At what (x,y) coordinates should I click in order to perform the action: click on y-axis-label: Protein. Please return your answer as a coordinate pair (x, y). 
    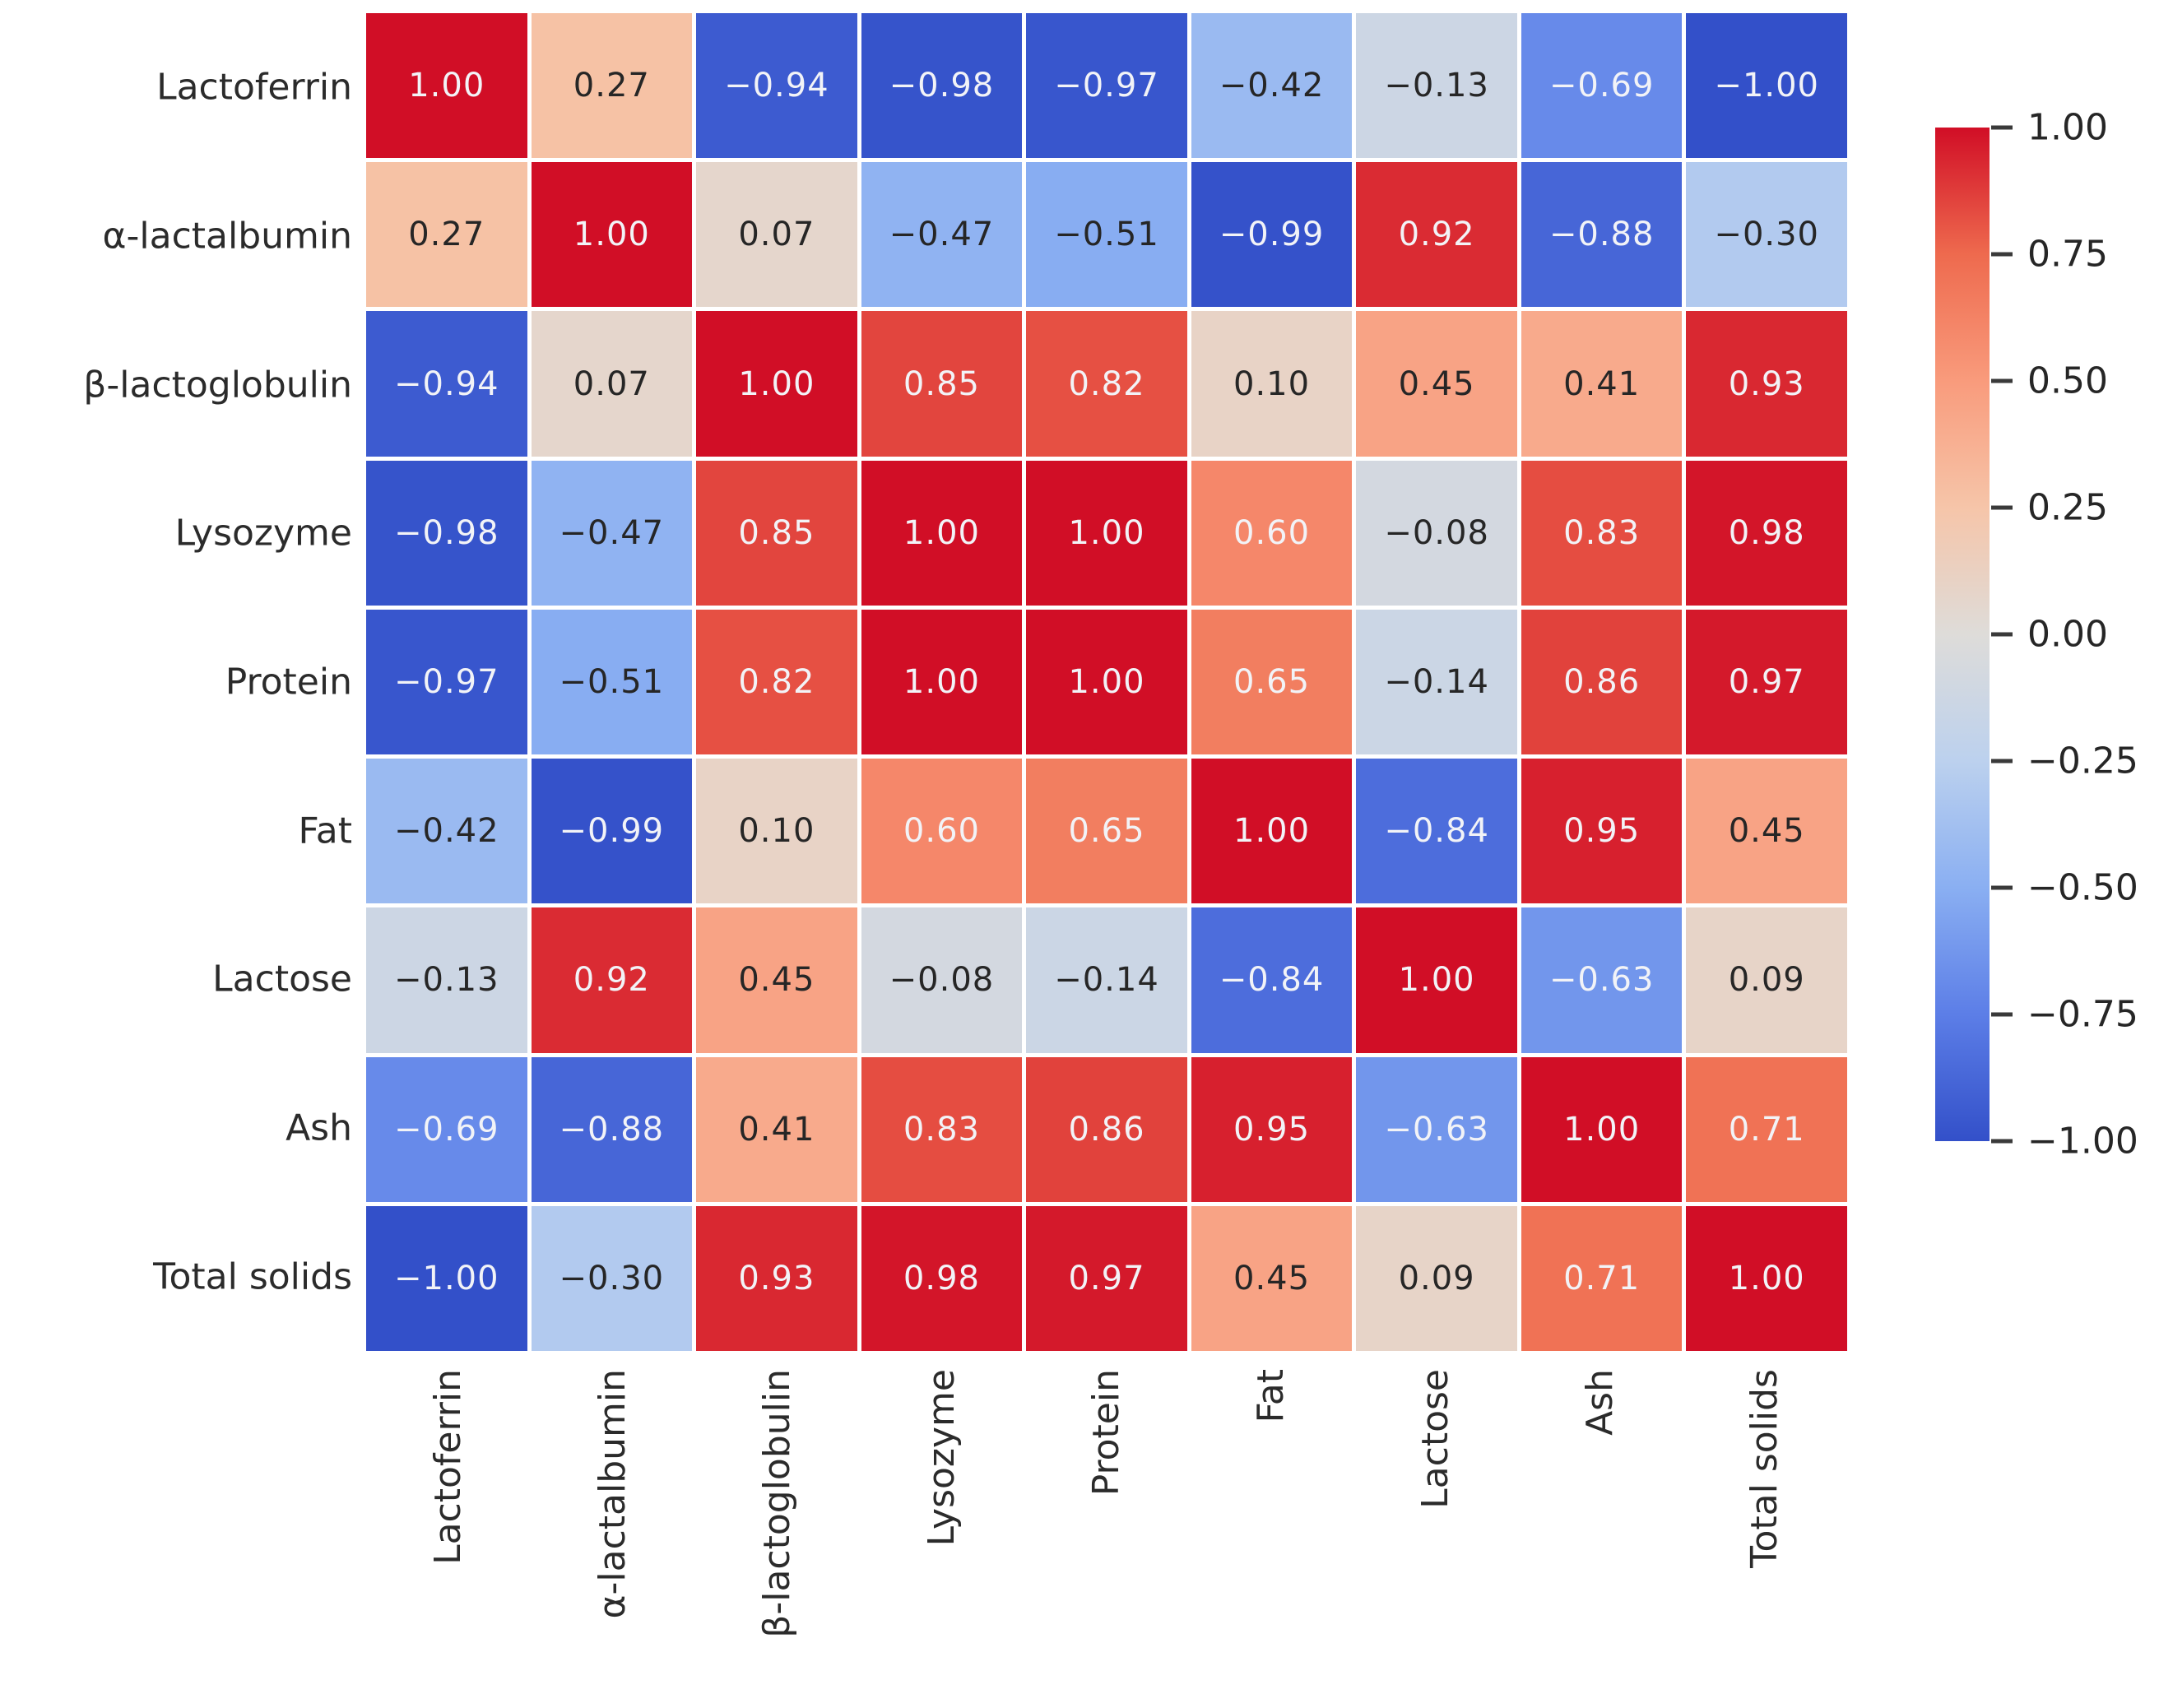
    Looking at the image, I should click on (288, 682).